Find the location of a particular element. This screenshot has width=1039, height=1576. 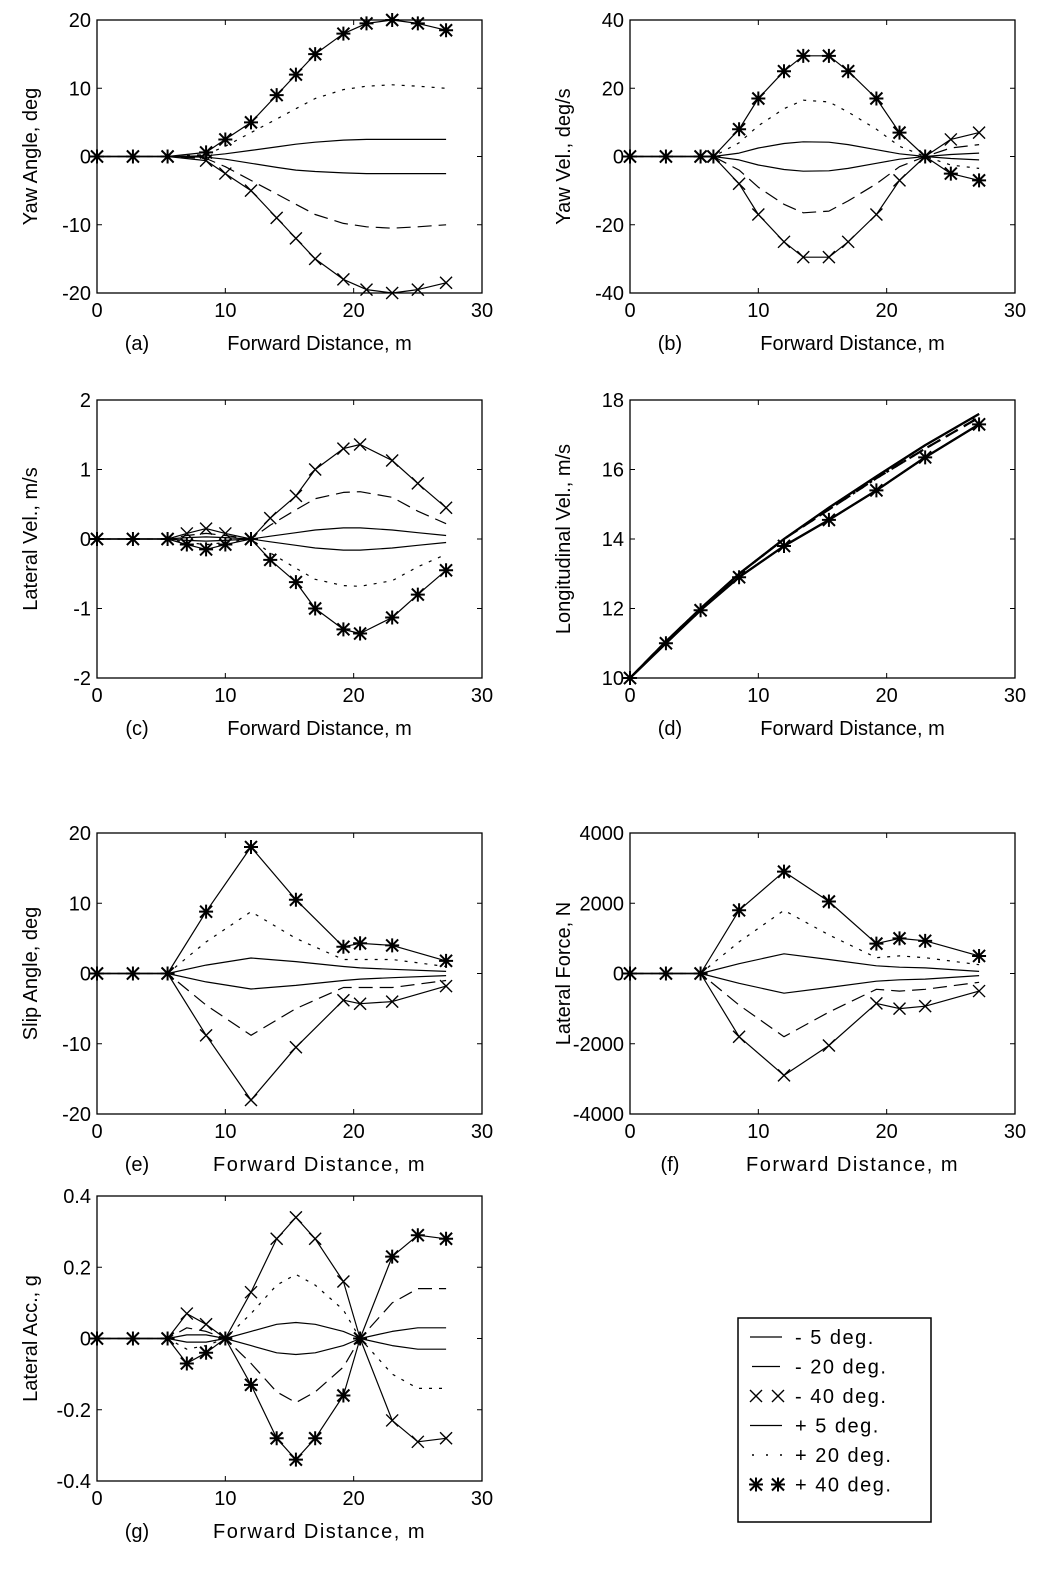

y-axis-label: Lateral Acc., g is located at coordinates (31, 1338).